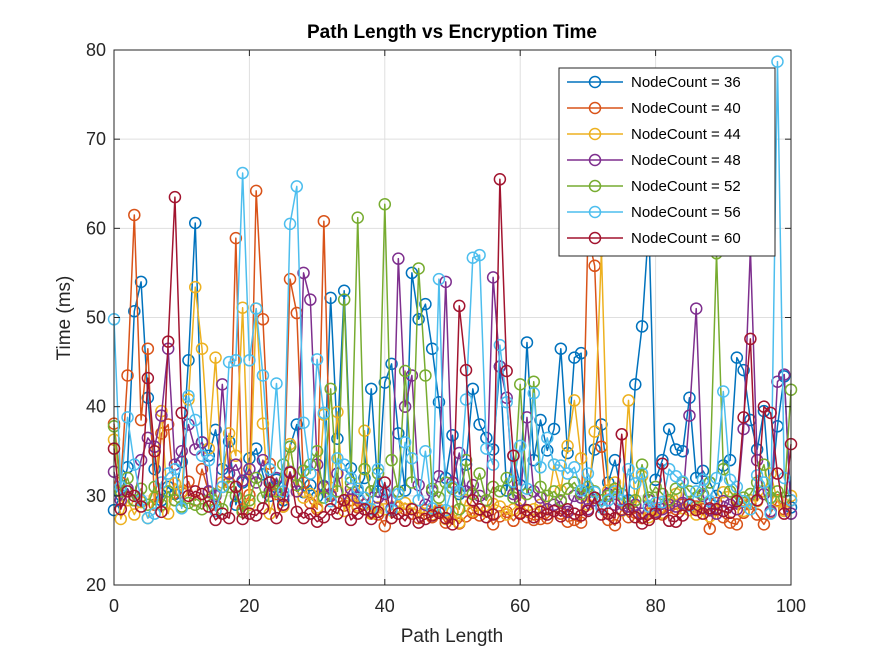  Describe the element at coordinates (654, 186) in the screenshot. I see `legend-entry-5: NodeCount = 52` at that location.